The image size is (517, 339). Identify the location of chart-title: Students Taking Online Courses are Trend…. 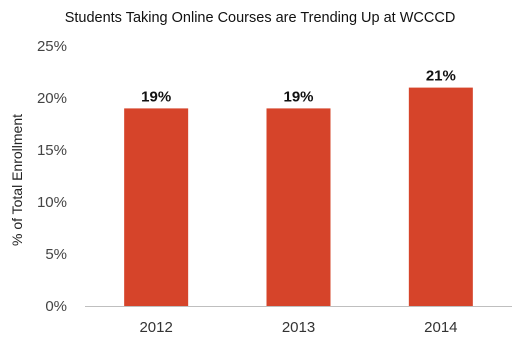
(260, 18).